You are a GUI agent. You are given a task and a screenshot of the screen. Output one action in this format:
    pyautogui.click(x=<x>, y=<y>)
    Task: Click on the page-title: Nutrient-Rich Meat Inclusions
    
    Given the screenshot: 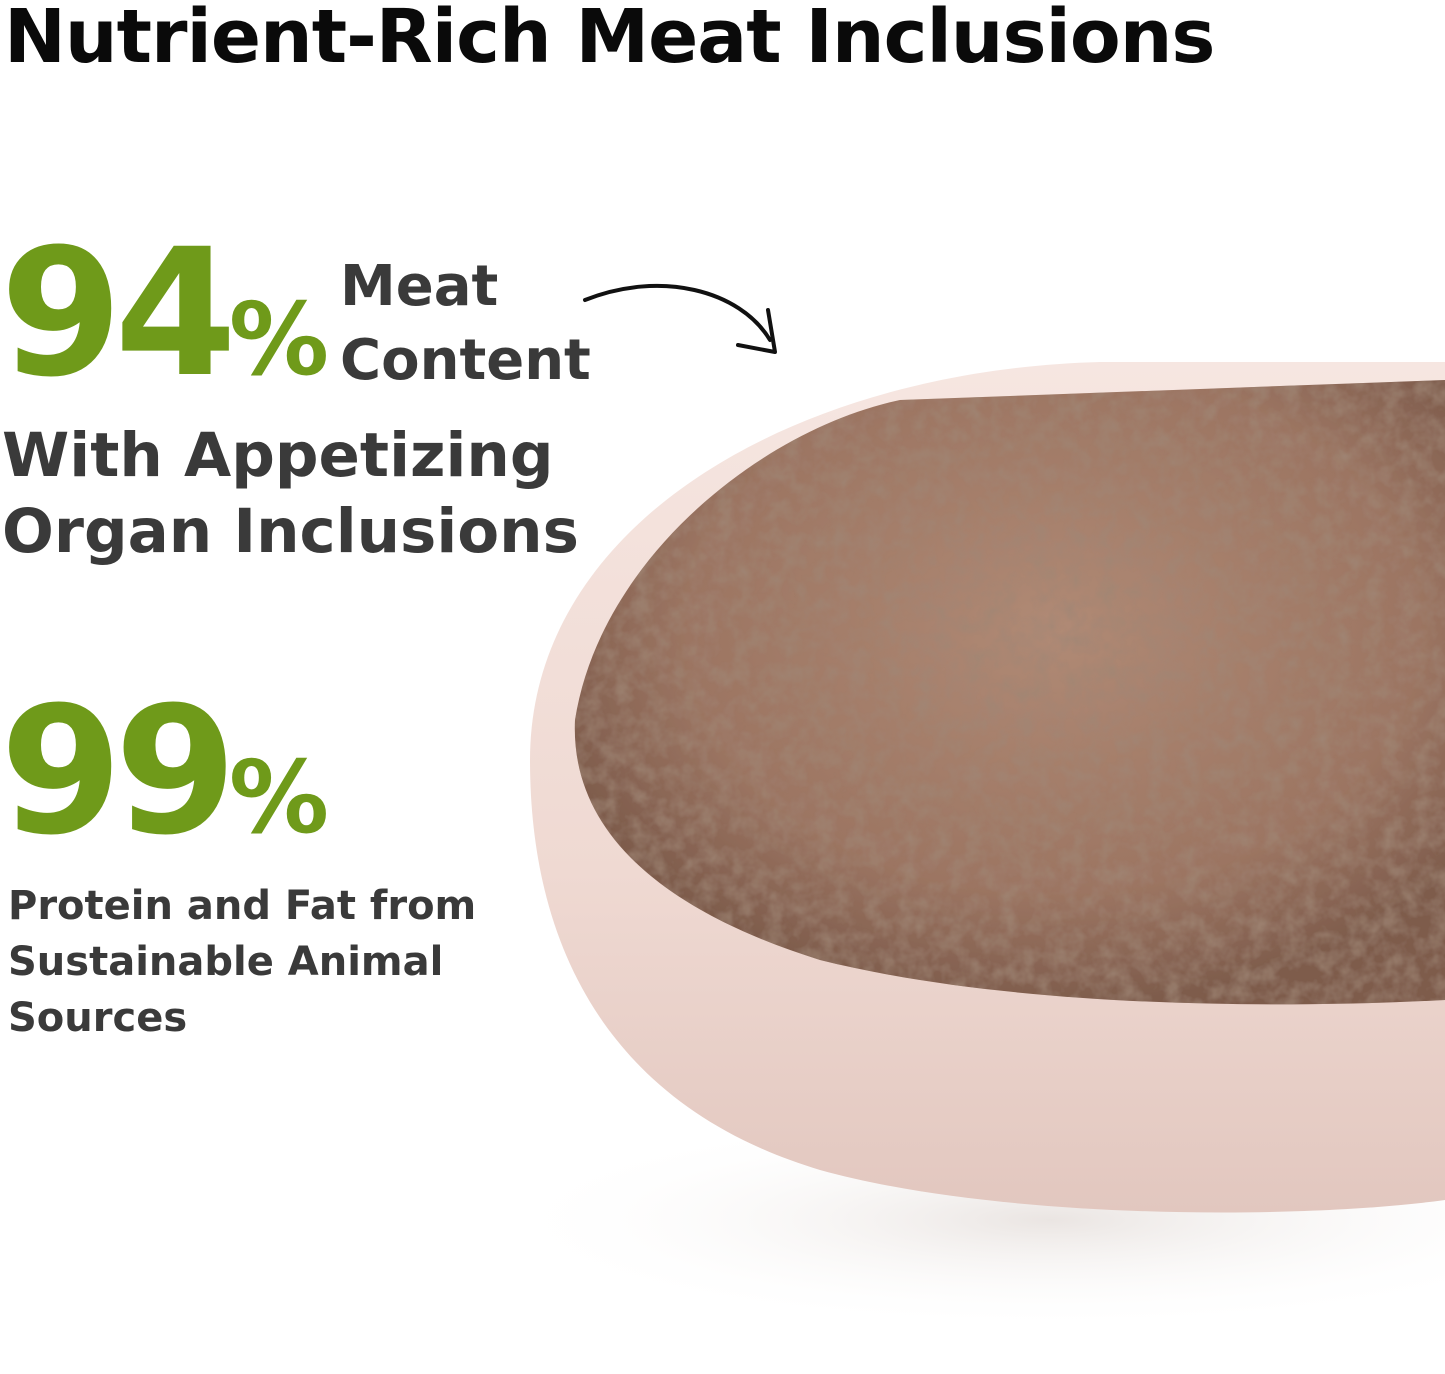 What is the action you would take?
    pyautogui.click(x=609, y=40)
    